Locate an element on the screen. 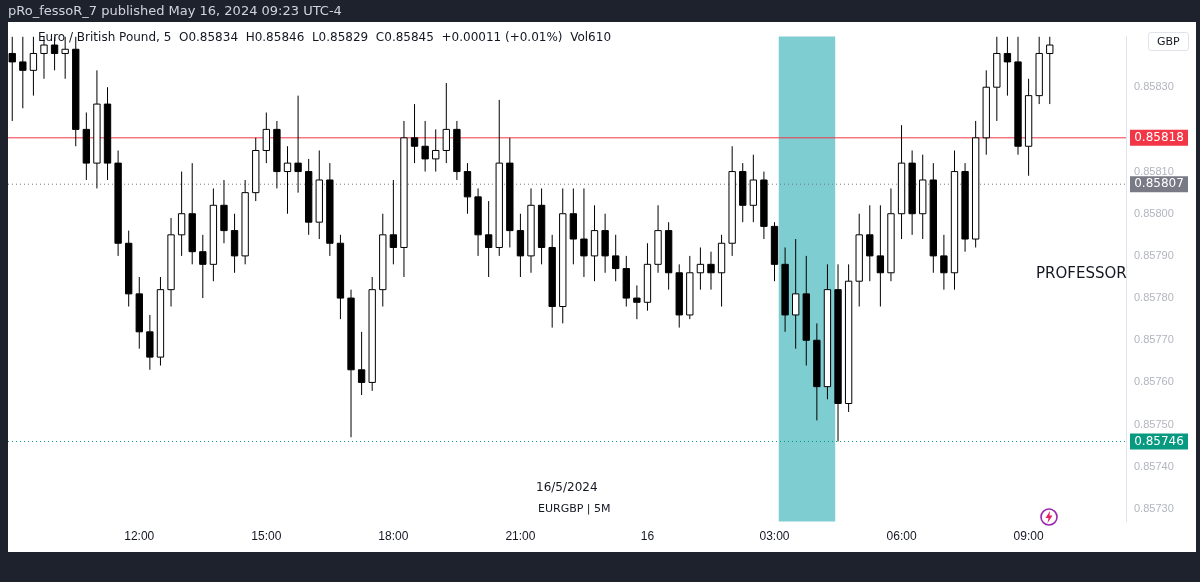  x-tick-label: 15:00 is located at coordinates (266, 536).